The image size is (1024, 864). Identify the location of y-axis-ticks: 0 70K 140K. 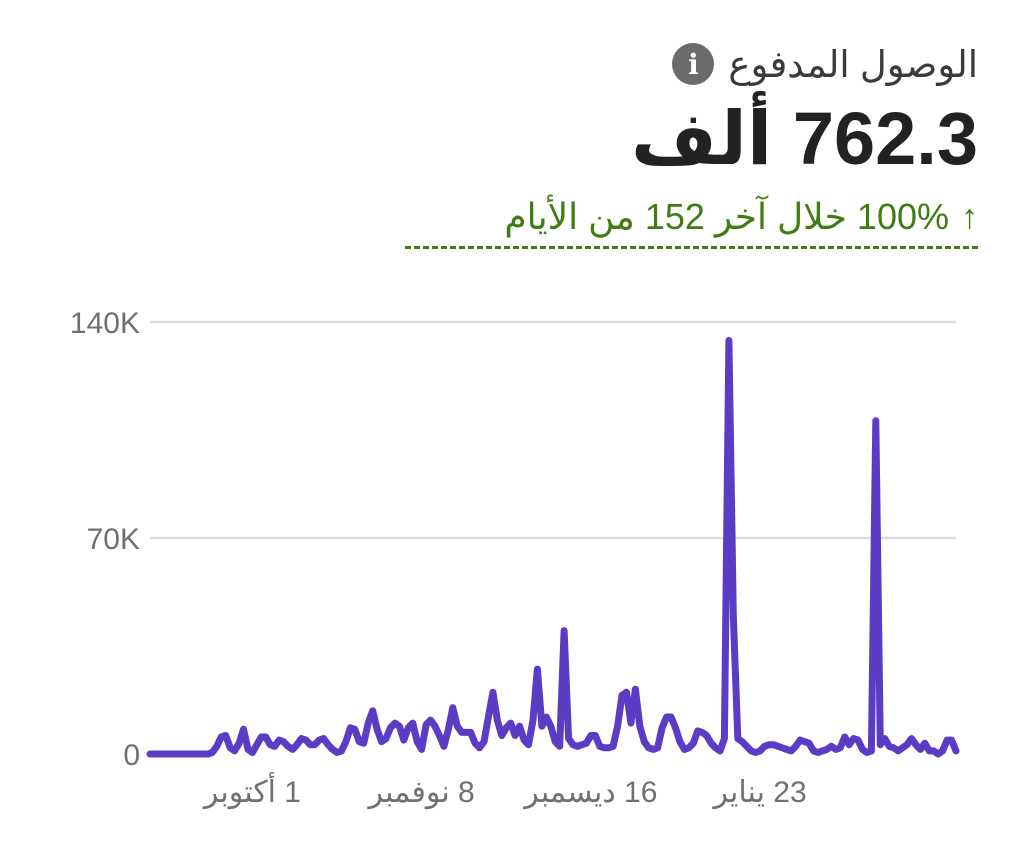
(105, 539).